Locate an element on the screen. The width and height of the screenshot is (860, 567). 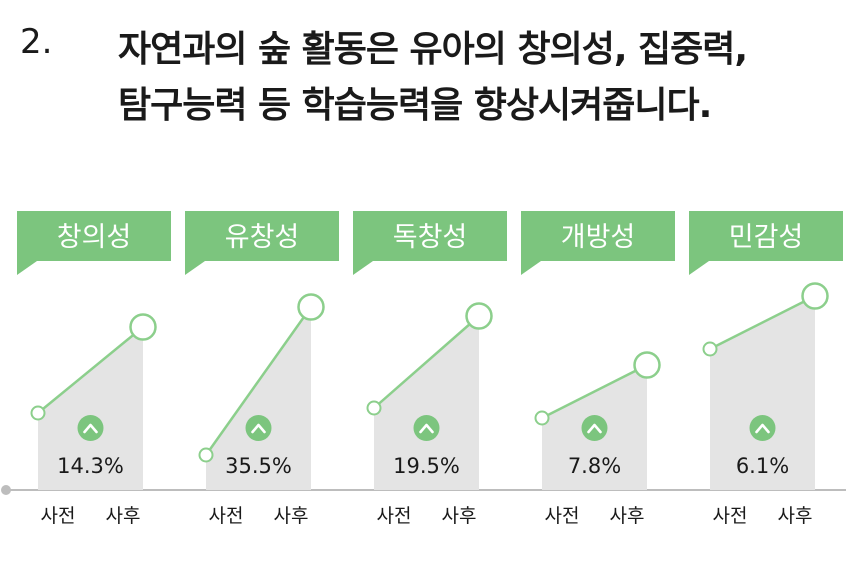
title-line-1: 자연과의 숲 활동은 유아의 창의성, 집중력, is located at coordinates (433, 49).